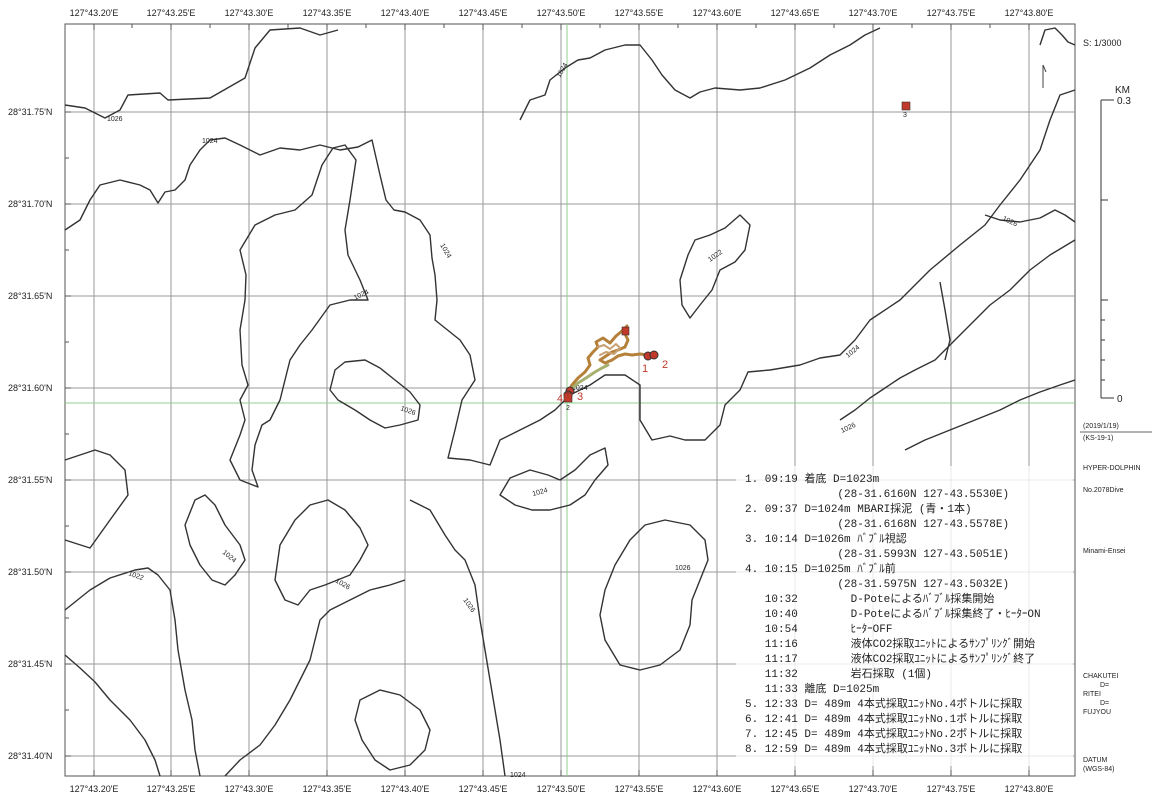 This screenshot has height=801, width=1152. What do you see at coordinates (1120, 399) in the screenshot?
I see `scale-bottom-label: 0` at bounding box center [1120, 399].